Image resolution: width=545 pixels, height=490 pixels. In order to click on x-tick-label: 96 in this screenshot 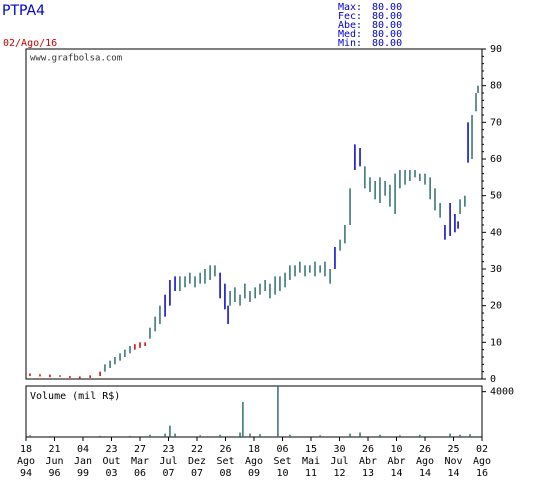, I will do `click(54, 473)`.